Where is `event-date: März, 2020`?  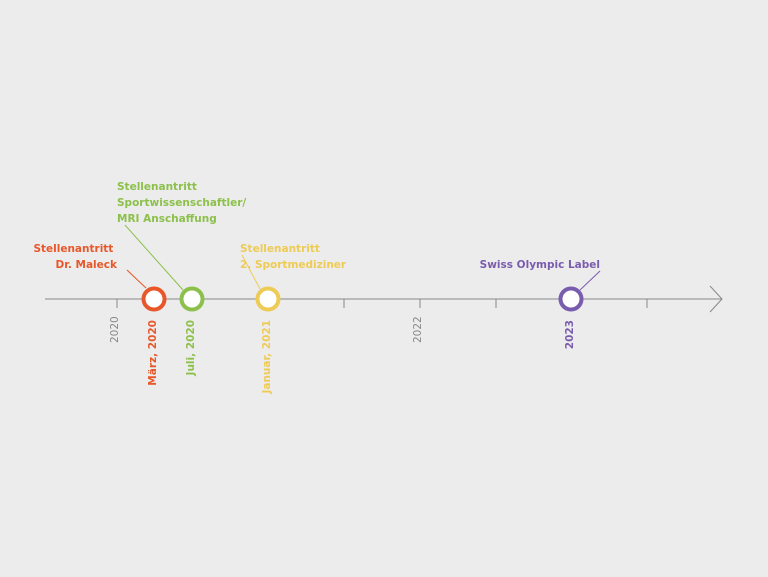 event-date: März, 2020 is located at coordinates (153, 353).